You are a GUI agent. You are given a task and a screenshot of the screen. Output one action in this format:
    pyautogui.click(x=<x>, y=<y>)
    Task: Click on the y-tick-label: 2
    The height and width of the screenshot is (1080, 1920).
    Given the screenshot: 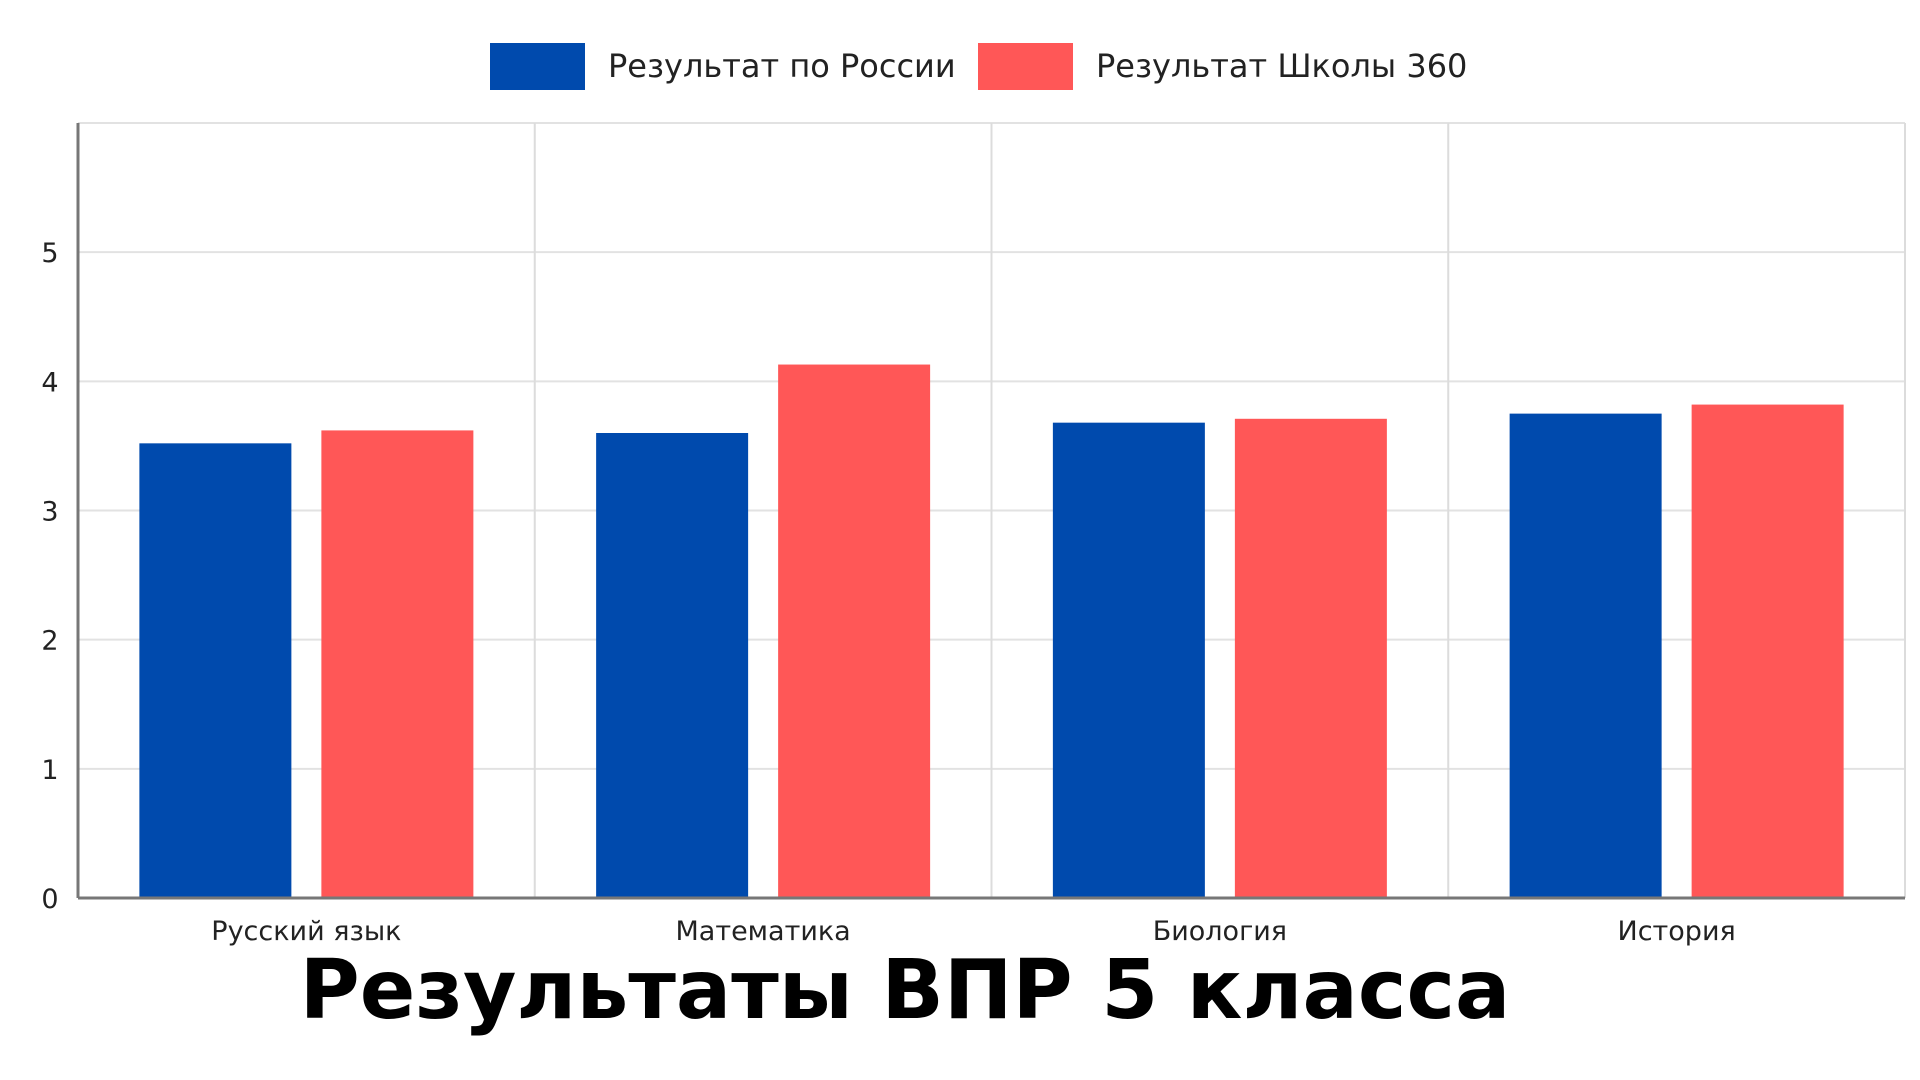 What is the action you would take?
    pyautogui.click(x=49, y=641)
    